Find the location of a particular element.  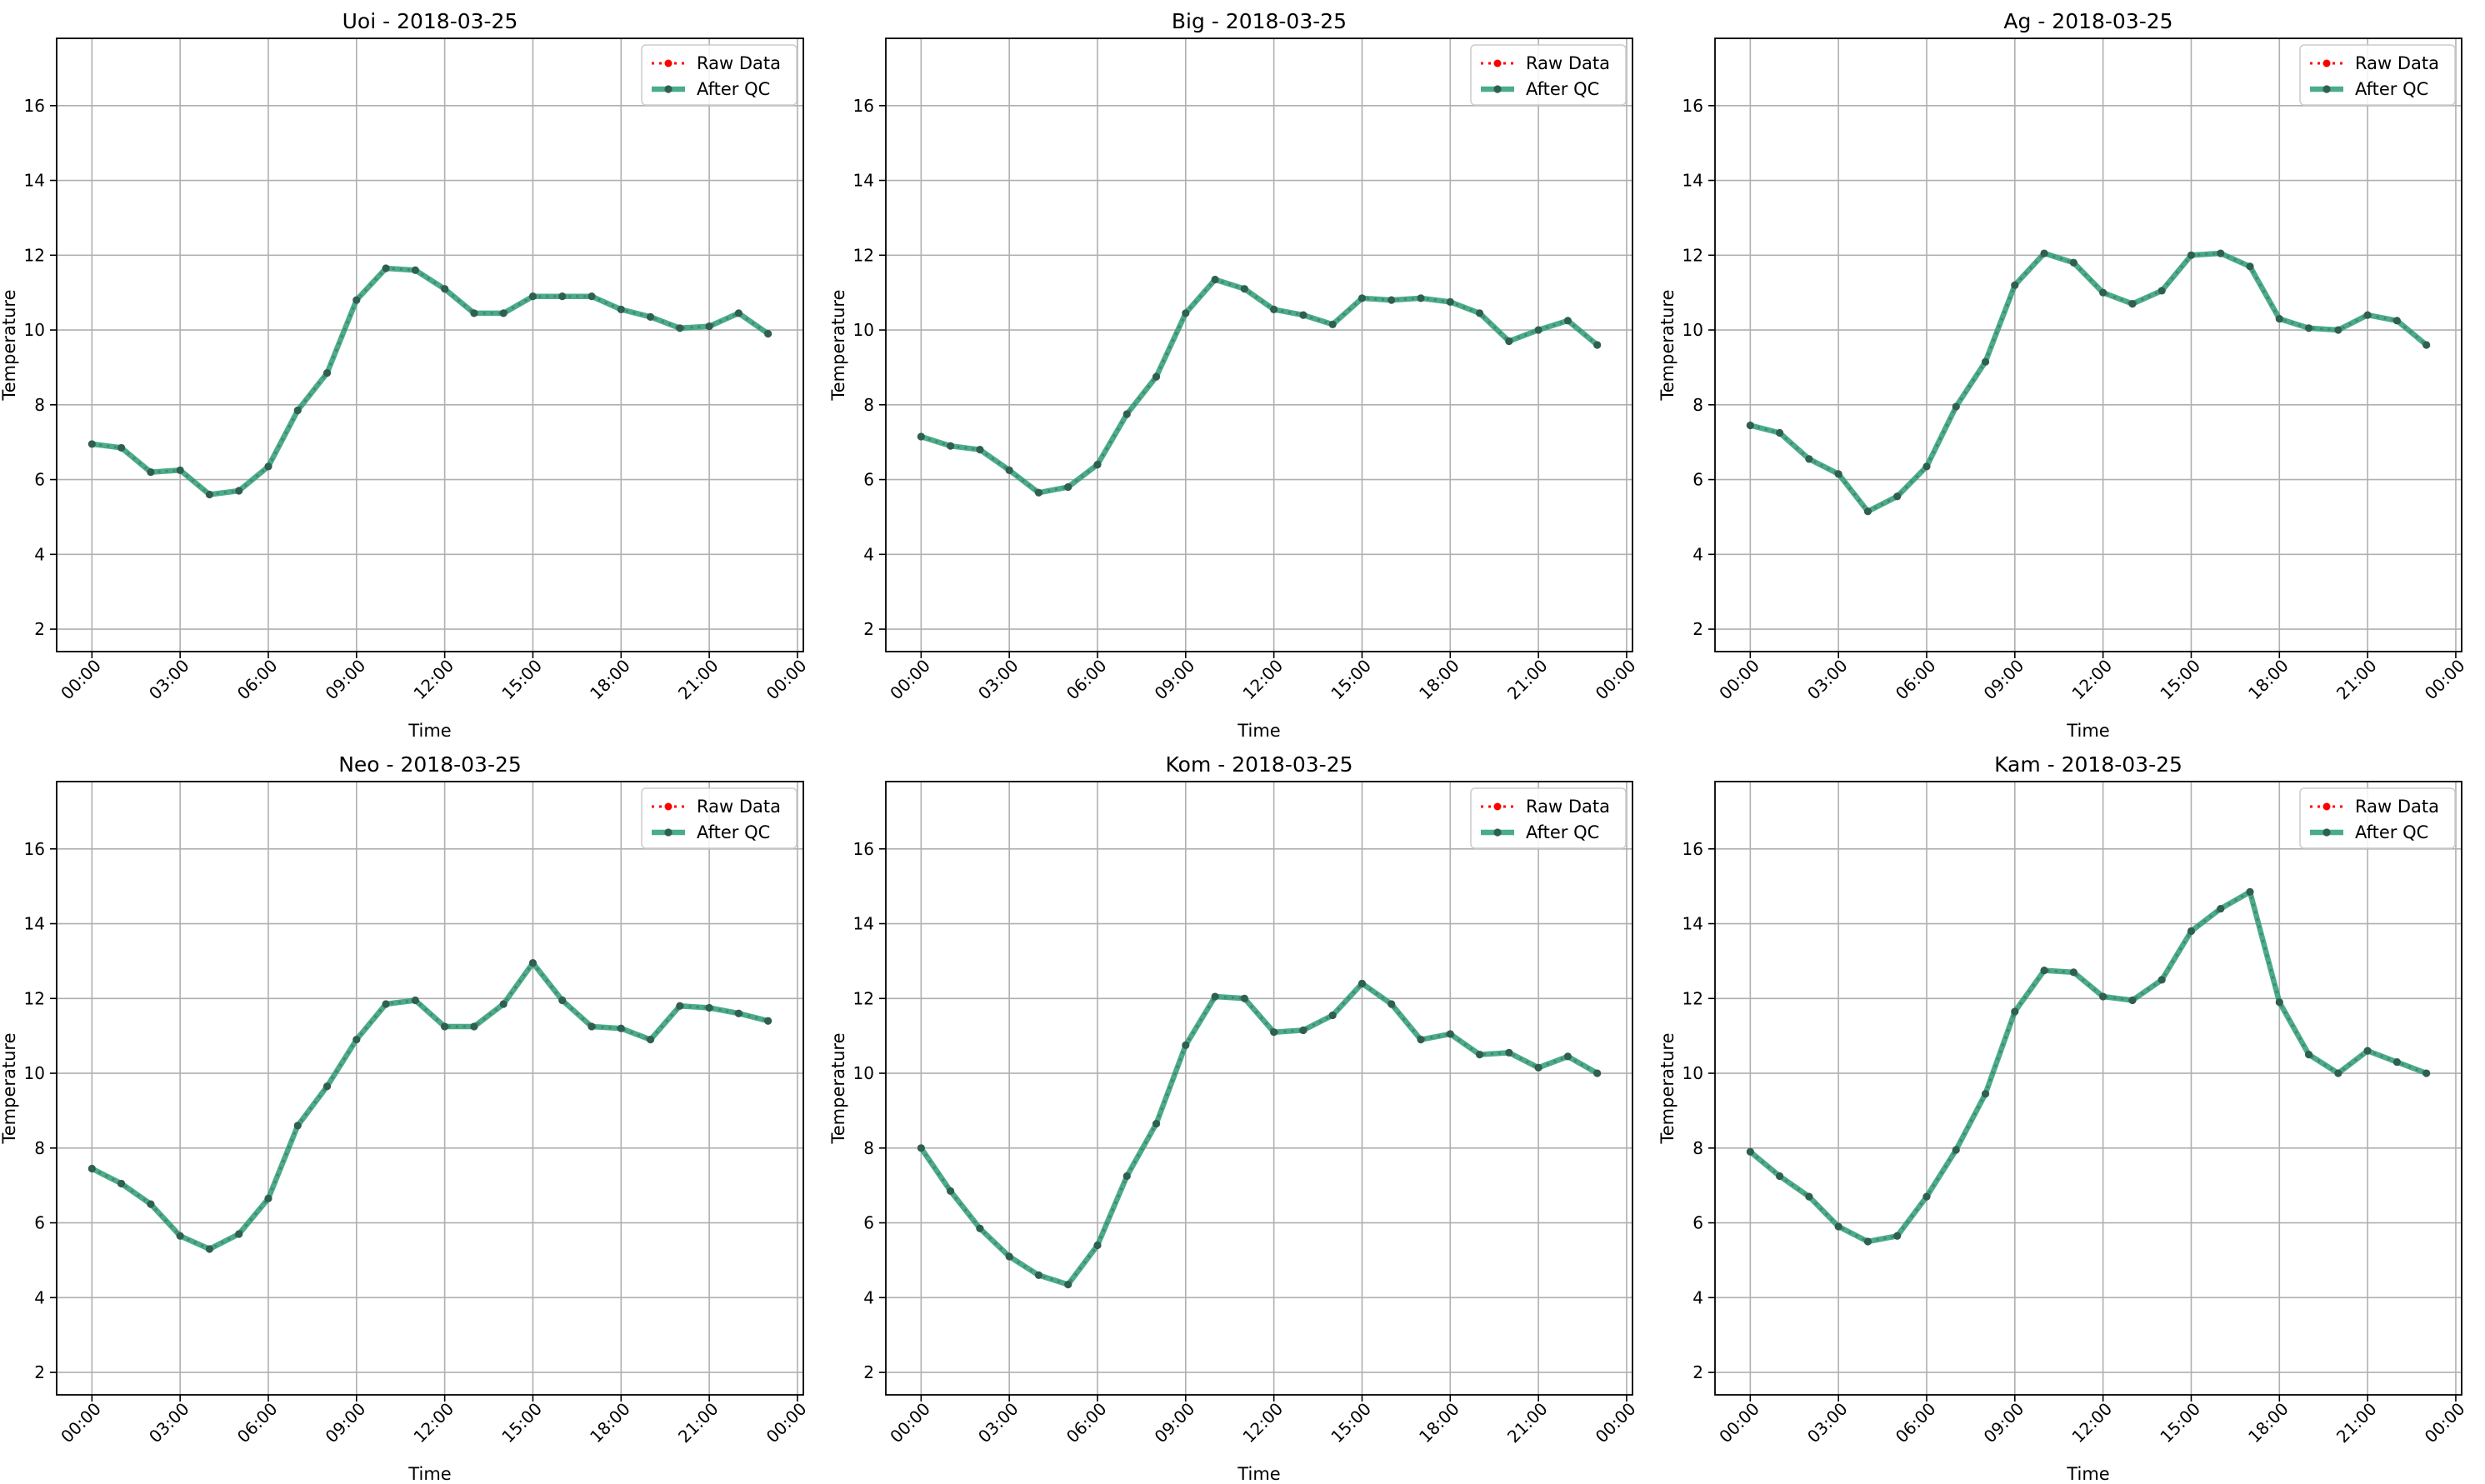

chart-title: Uoi - 2018-03-25 is located at coordinates (430, 21).